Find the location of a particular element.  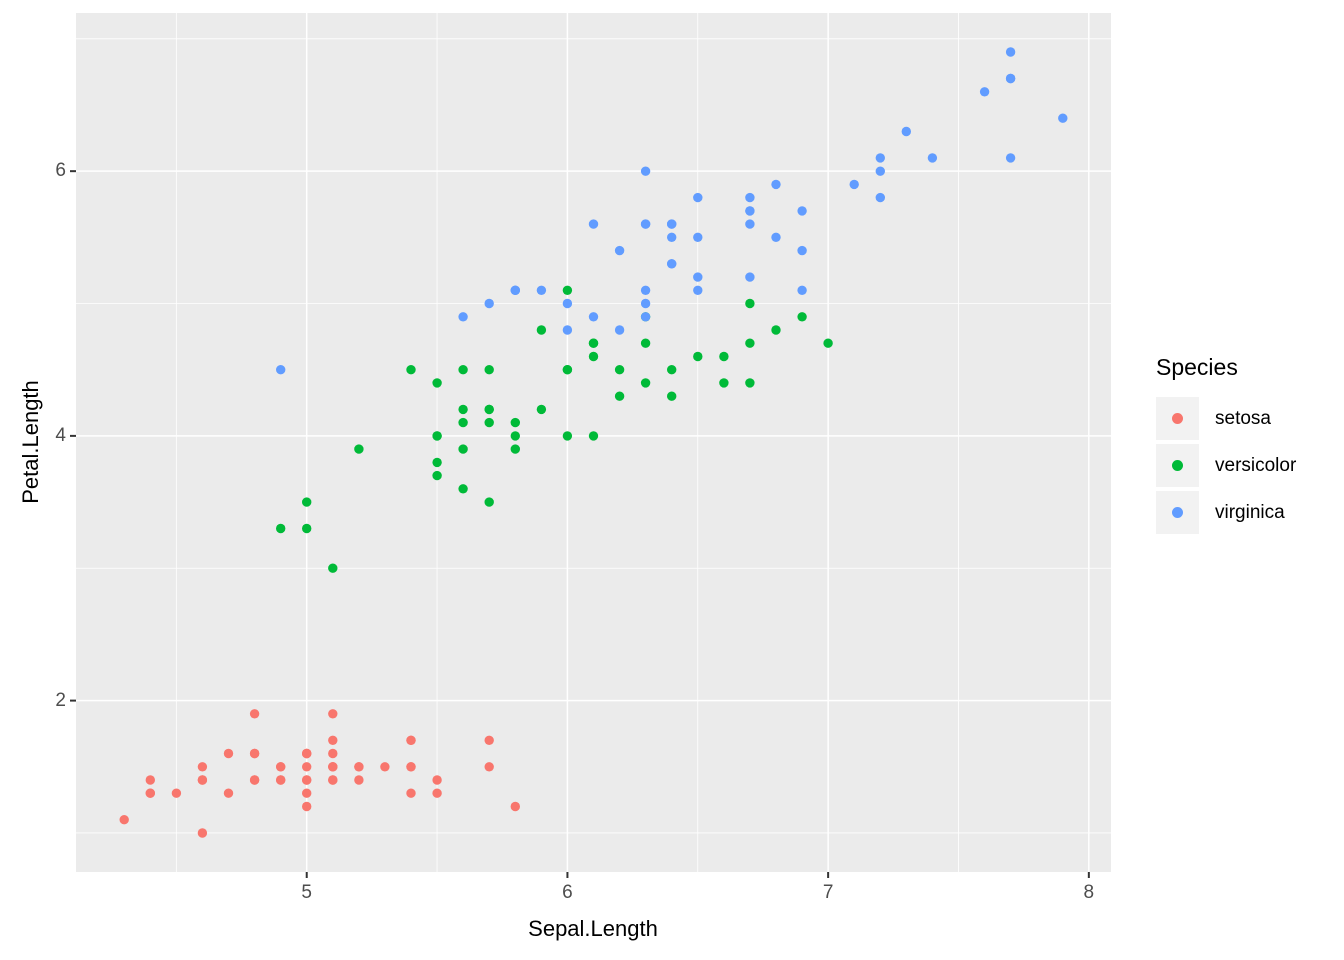

legend-title: Species is located at coordinates (1197, 367).